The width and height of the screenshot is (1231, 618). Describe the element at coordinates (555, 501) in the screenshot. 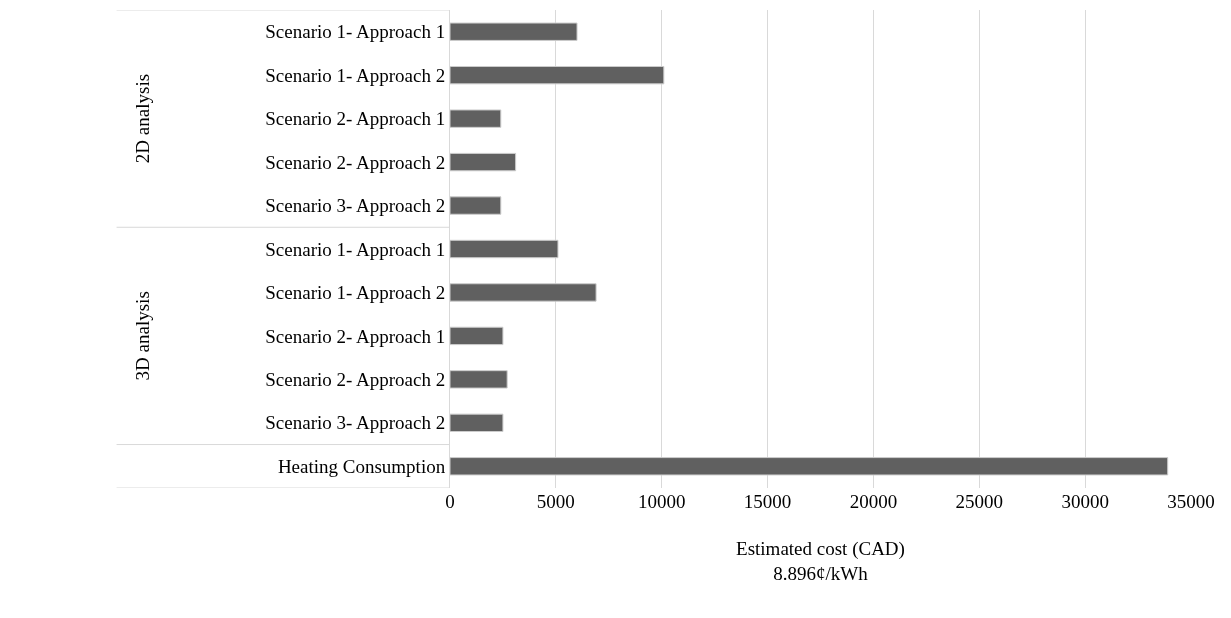

I see `x-tick-label: 5000` at that location.